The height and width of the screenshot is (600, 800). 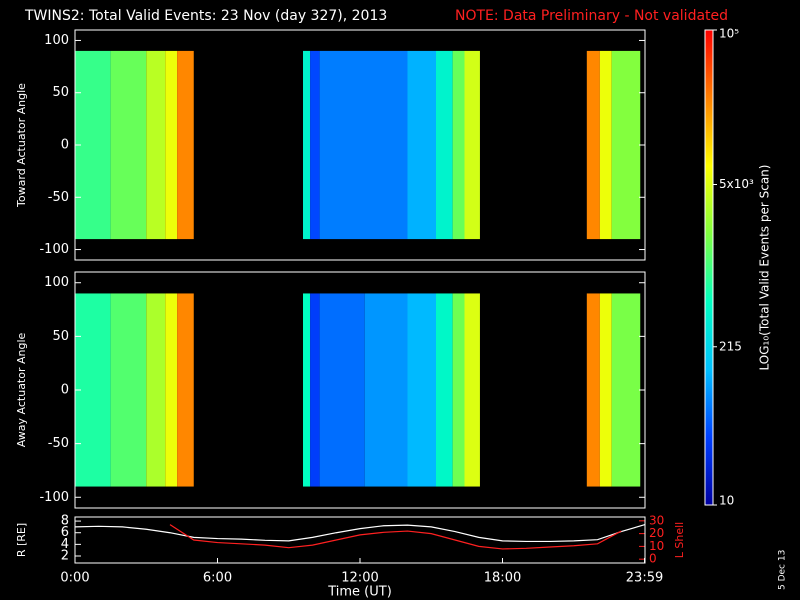 What do you see at coordinates (502, 578) in the screenshot?
I see `x-tick-label: 18:00` at bounding box center [502, 578].